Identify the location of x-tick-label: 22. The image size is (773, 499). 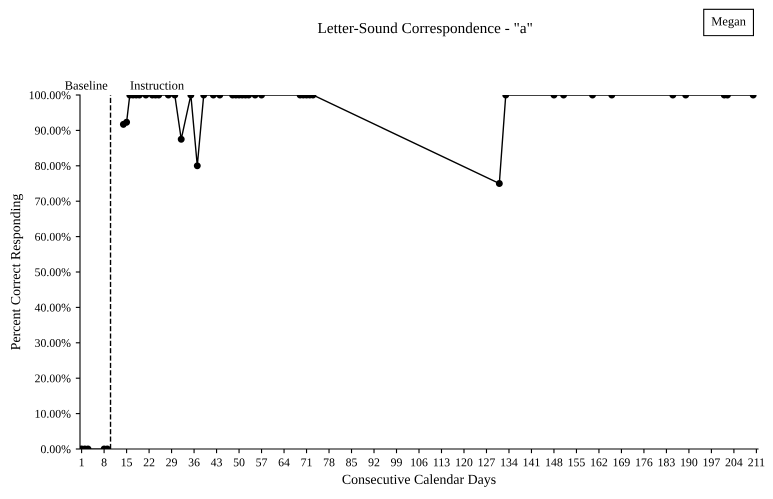
(149, 462).